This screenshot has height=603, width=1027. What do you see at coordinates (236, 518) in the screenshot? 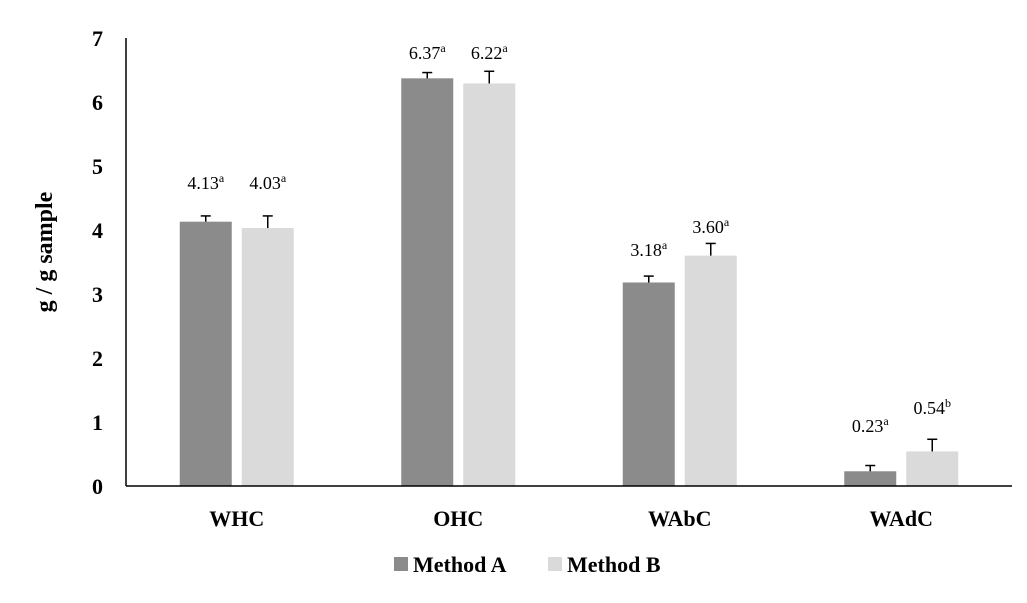
I see `x-tick-label: WHC` at bounding box center [236, 518].